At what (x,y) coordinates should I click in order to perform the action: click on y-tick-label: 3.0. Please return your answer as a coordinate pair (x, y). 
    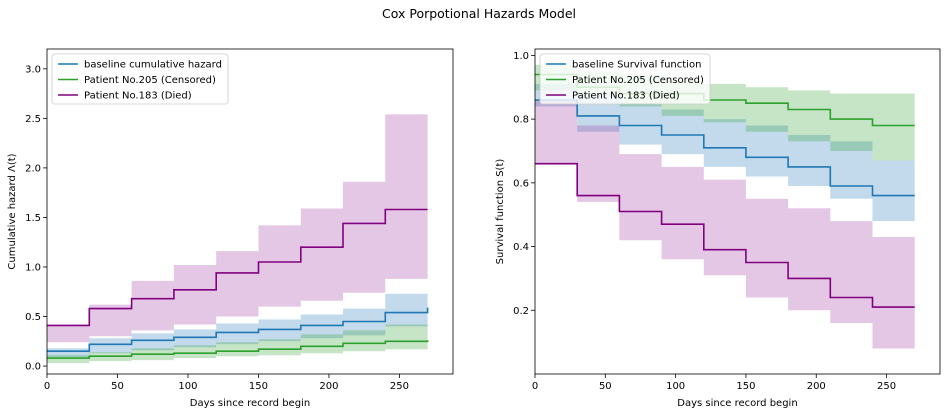
    Looking at the image, I should click on (33, 69).